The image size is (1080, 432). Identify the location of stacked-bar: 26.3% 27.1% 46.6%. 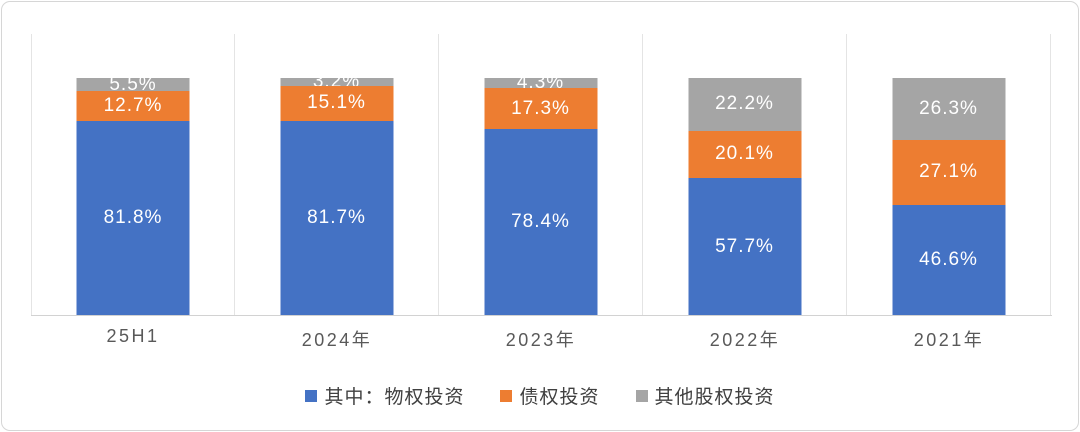
(948, 196).